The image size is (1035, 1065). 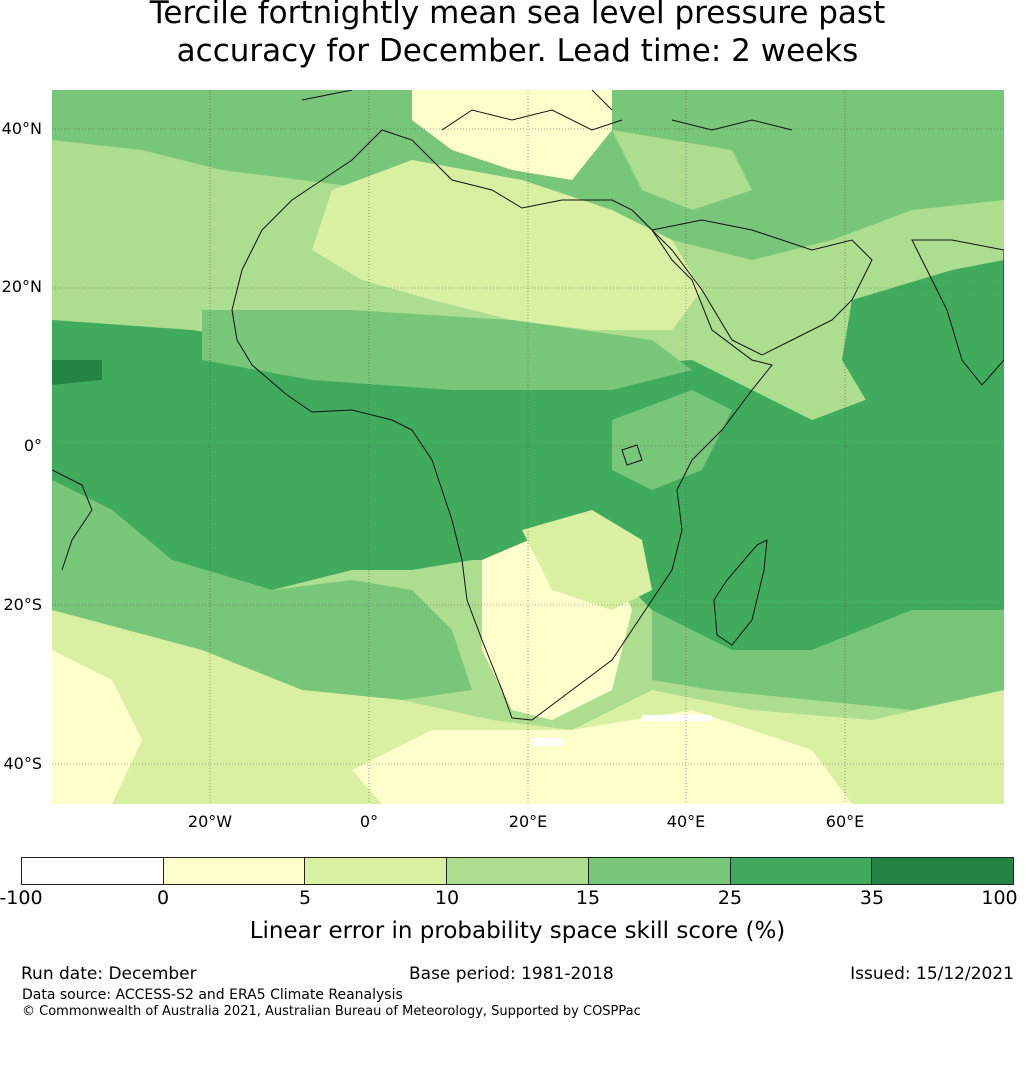 I want to click on colorbar-tick: -100, so click(x=21, y=898).